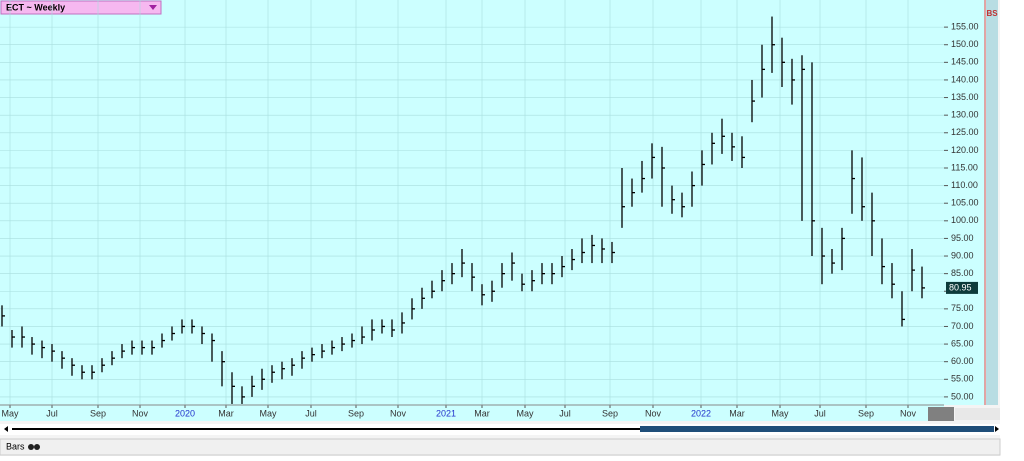 This screenshot has width=1024, height=461. I want to click on last-value-label: 80.95, so click(960, 287).